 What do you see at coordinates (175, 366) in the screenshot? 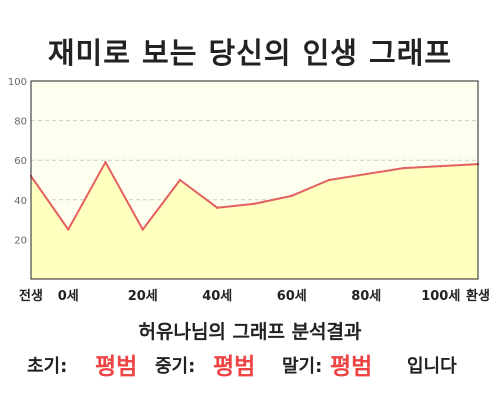
I see `mid-label: 중기:` at bounding box center [175, 366].